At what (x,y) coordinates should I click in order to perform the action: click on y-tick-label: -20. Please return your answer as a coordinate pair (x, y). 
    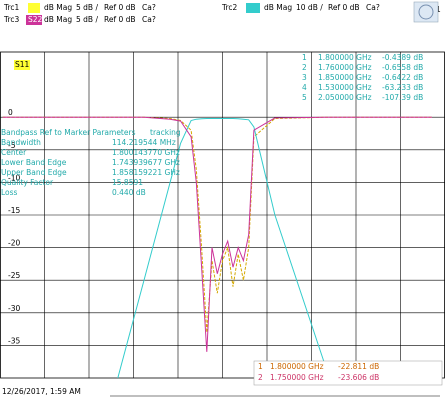
    Looking at the image, I should click on (14, 243).